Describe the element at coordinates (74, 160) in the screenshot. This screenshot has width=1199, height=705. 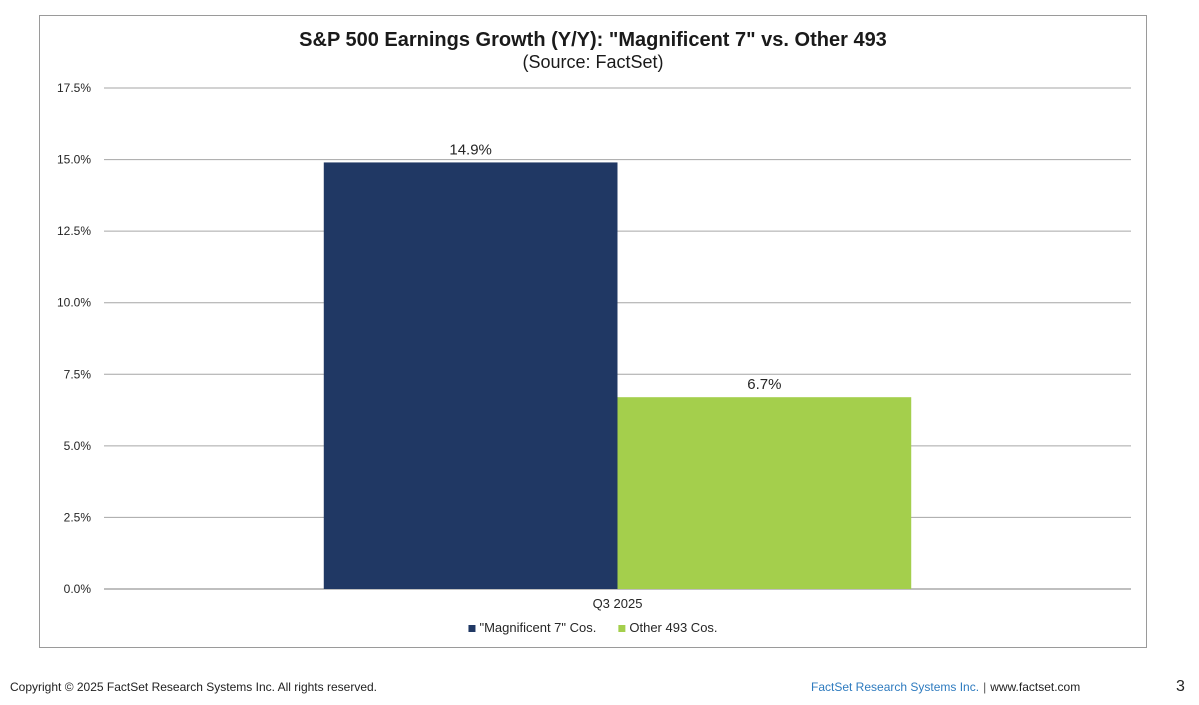
I see `y-tick-label: 15.0%` at that location.